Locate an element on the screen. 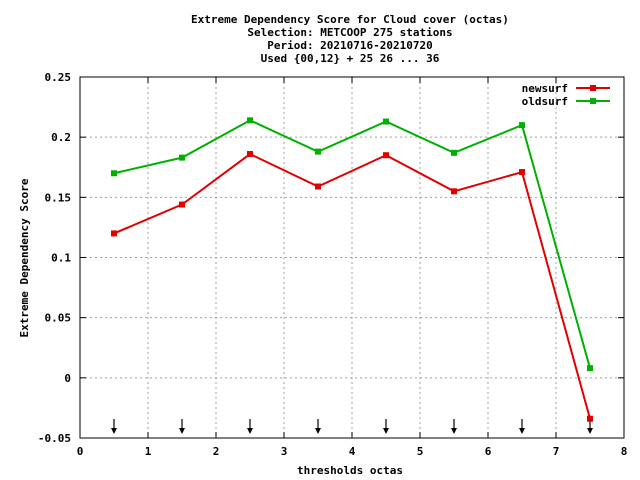 Image resolution: width=640 pixels, height=480 pixels. legend-marker-newsurf is located at coordinates (593, 88).